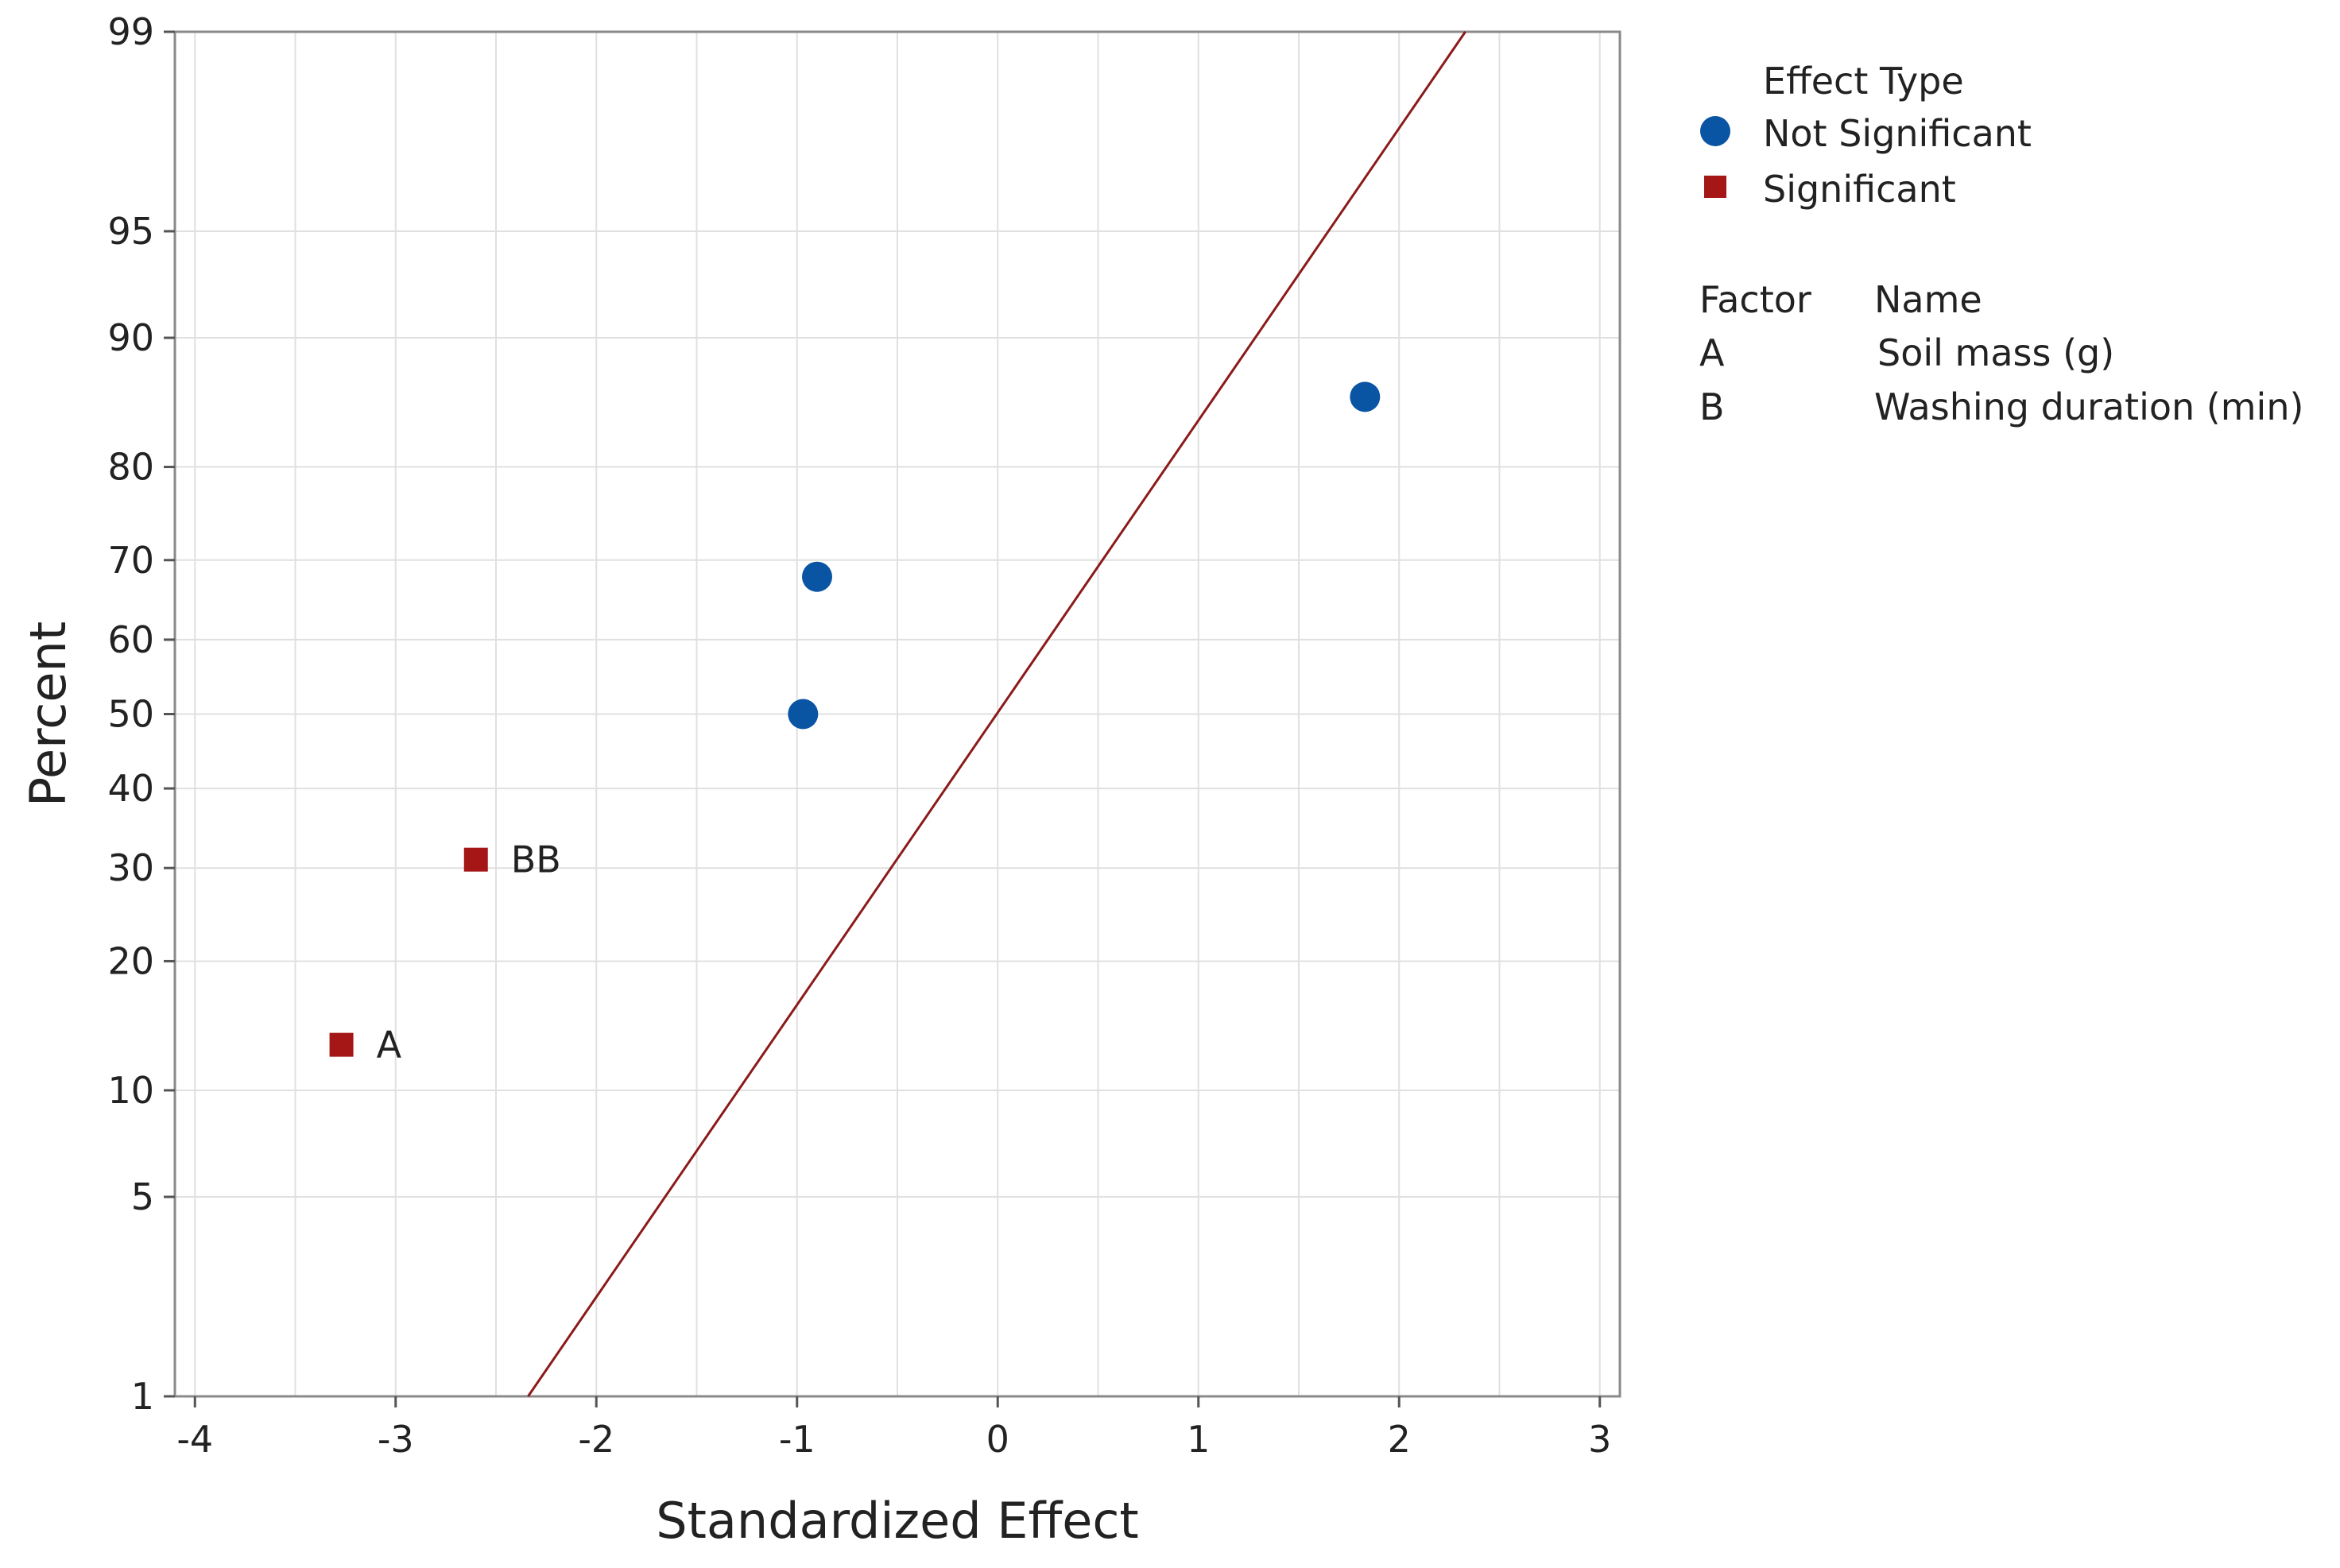  I want to click on legend-circle-marker, so click(1715, 131).